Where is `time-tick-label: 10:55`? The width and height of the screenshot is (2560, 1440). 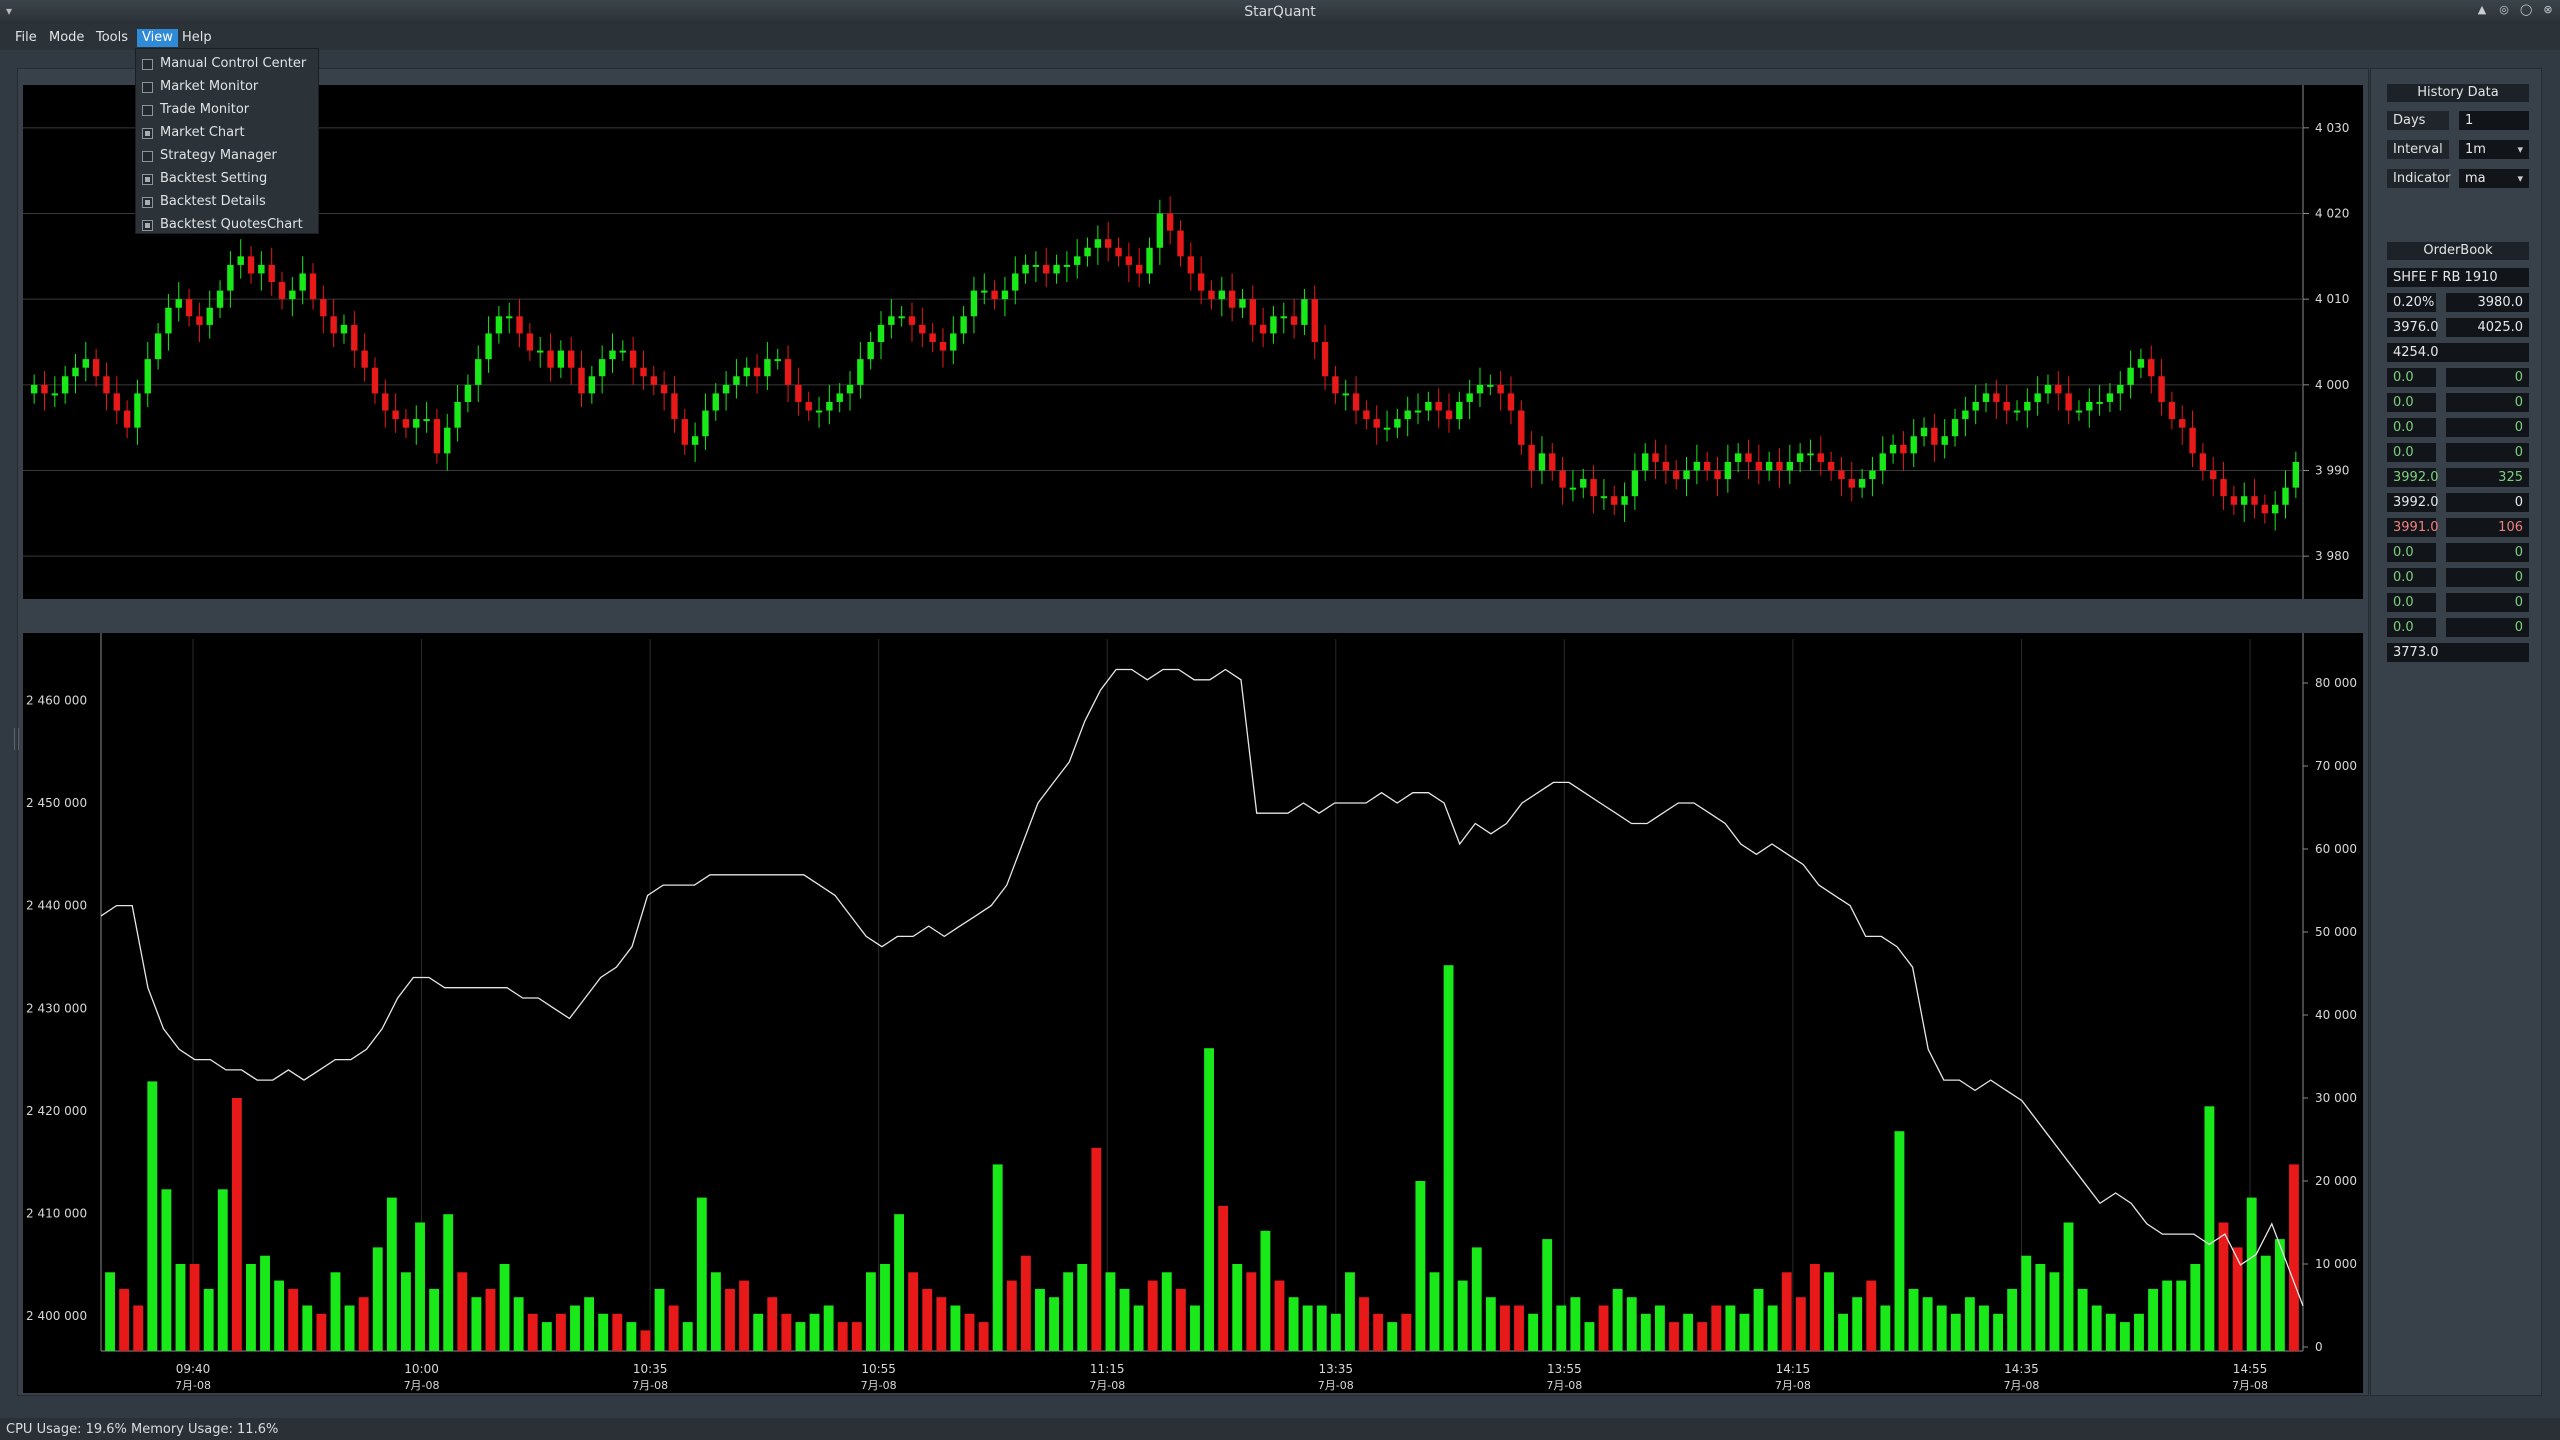 time-tick-label: 10:55 is located at coordinates (878, 1369).